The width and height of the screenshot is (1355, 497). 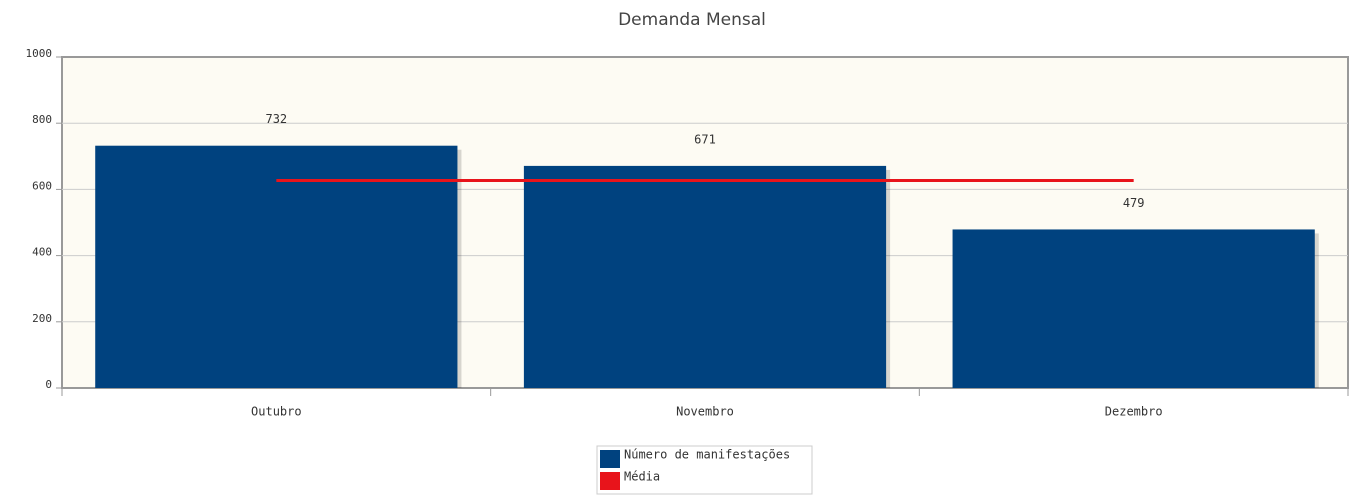 What do you see at coordinates (42, 252) in the screenshot?
I see `y-tick-label: 400` at bounding box center [42, 252].